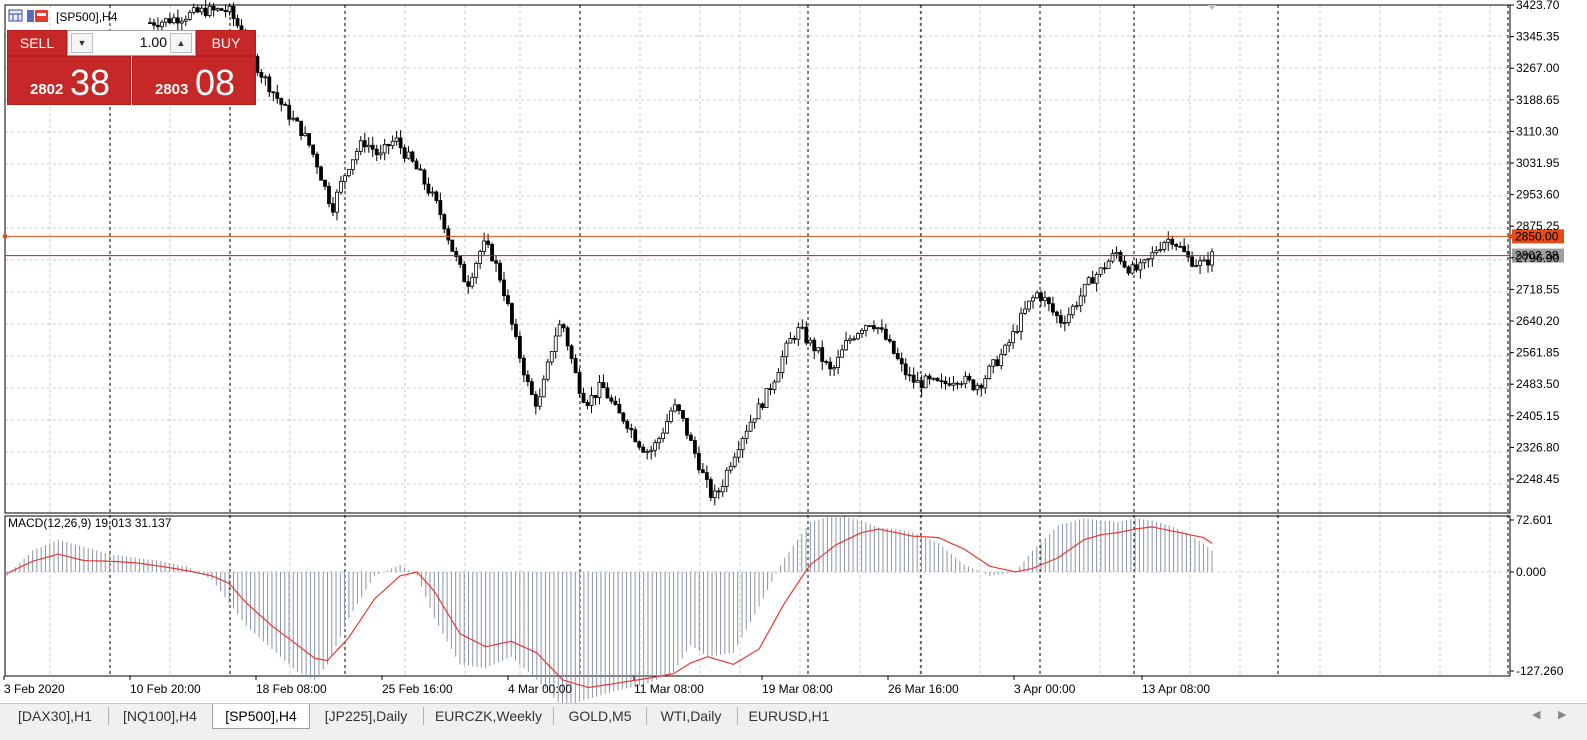  What do you see at coordinates (131, 43) in the screenshot?
I see `volume-field: ▼ 1.00 ▲` at bounding box center [131, 43].